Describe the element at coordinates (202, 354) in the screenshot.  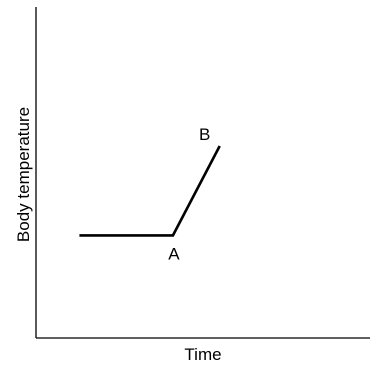
I see `x-axis-label: Time` at that location.